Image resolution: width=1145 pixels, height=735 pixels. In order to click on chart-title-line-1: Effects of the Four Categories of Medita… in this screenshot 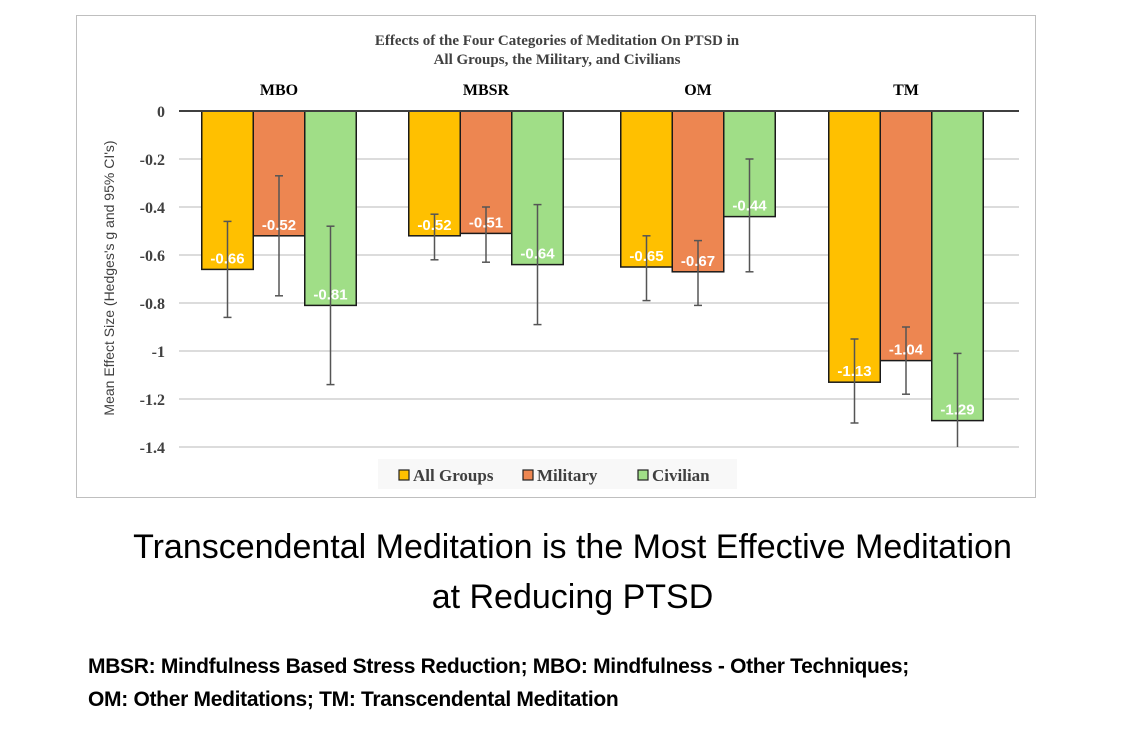, I will do `click(557, 41)`.